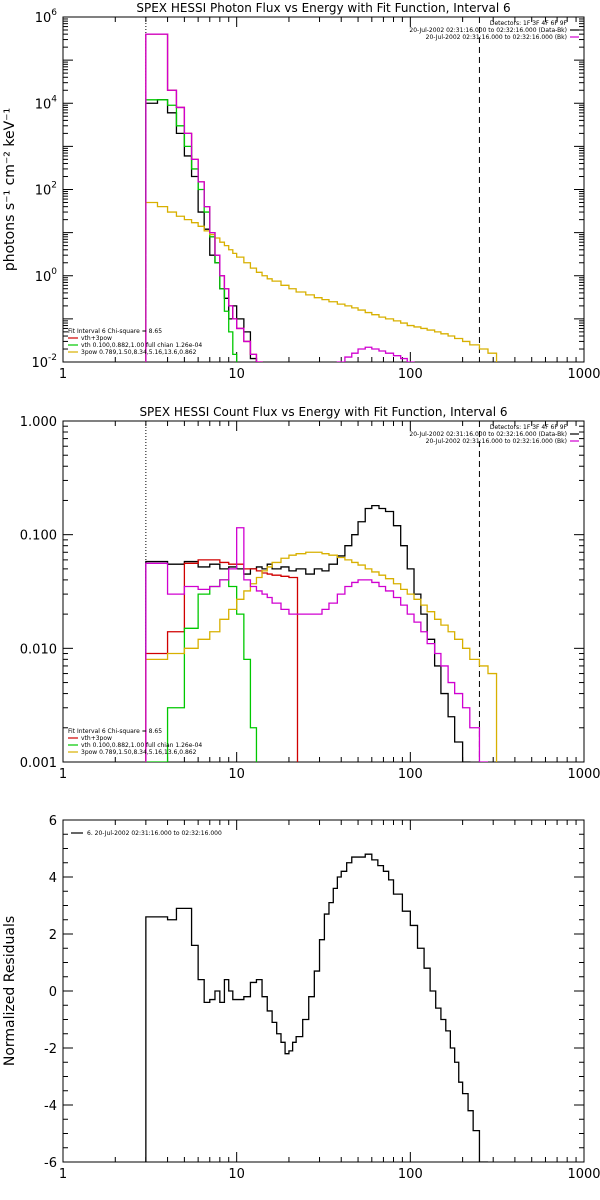 This screenshot has width=600, height=1200. Describe the element at coordinates (44, 362) in the screenshot. I see `y-tick-label: 10⁻²` at that location.